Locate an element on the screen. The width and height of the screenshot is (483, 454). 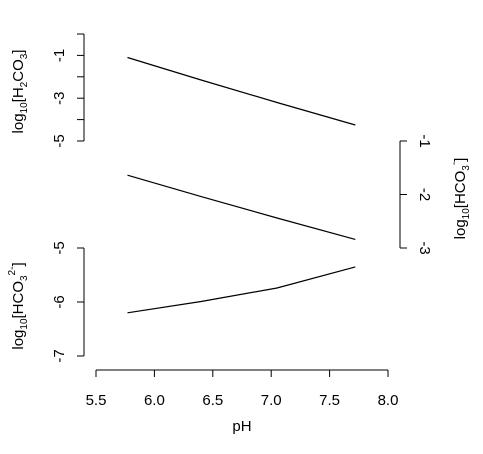
x-tick-label: 6.0 is located at coordinates (154, 400).